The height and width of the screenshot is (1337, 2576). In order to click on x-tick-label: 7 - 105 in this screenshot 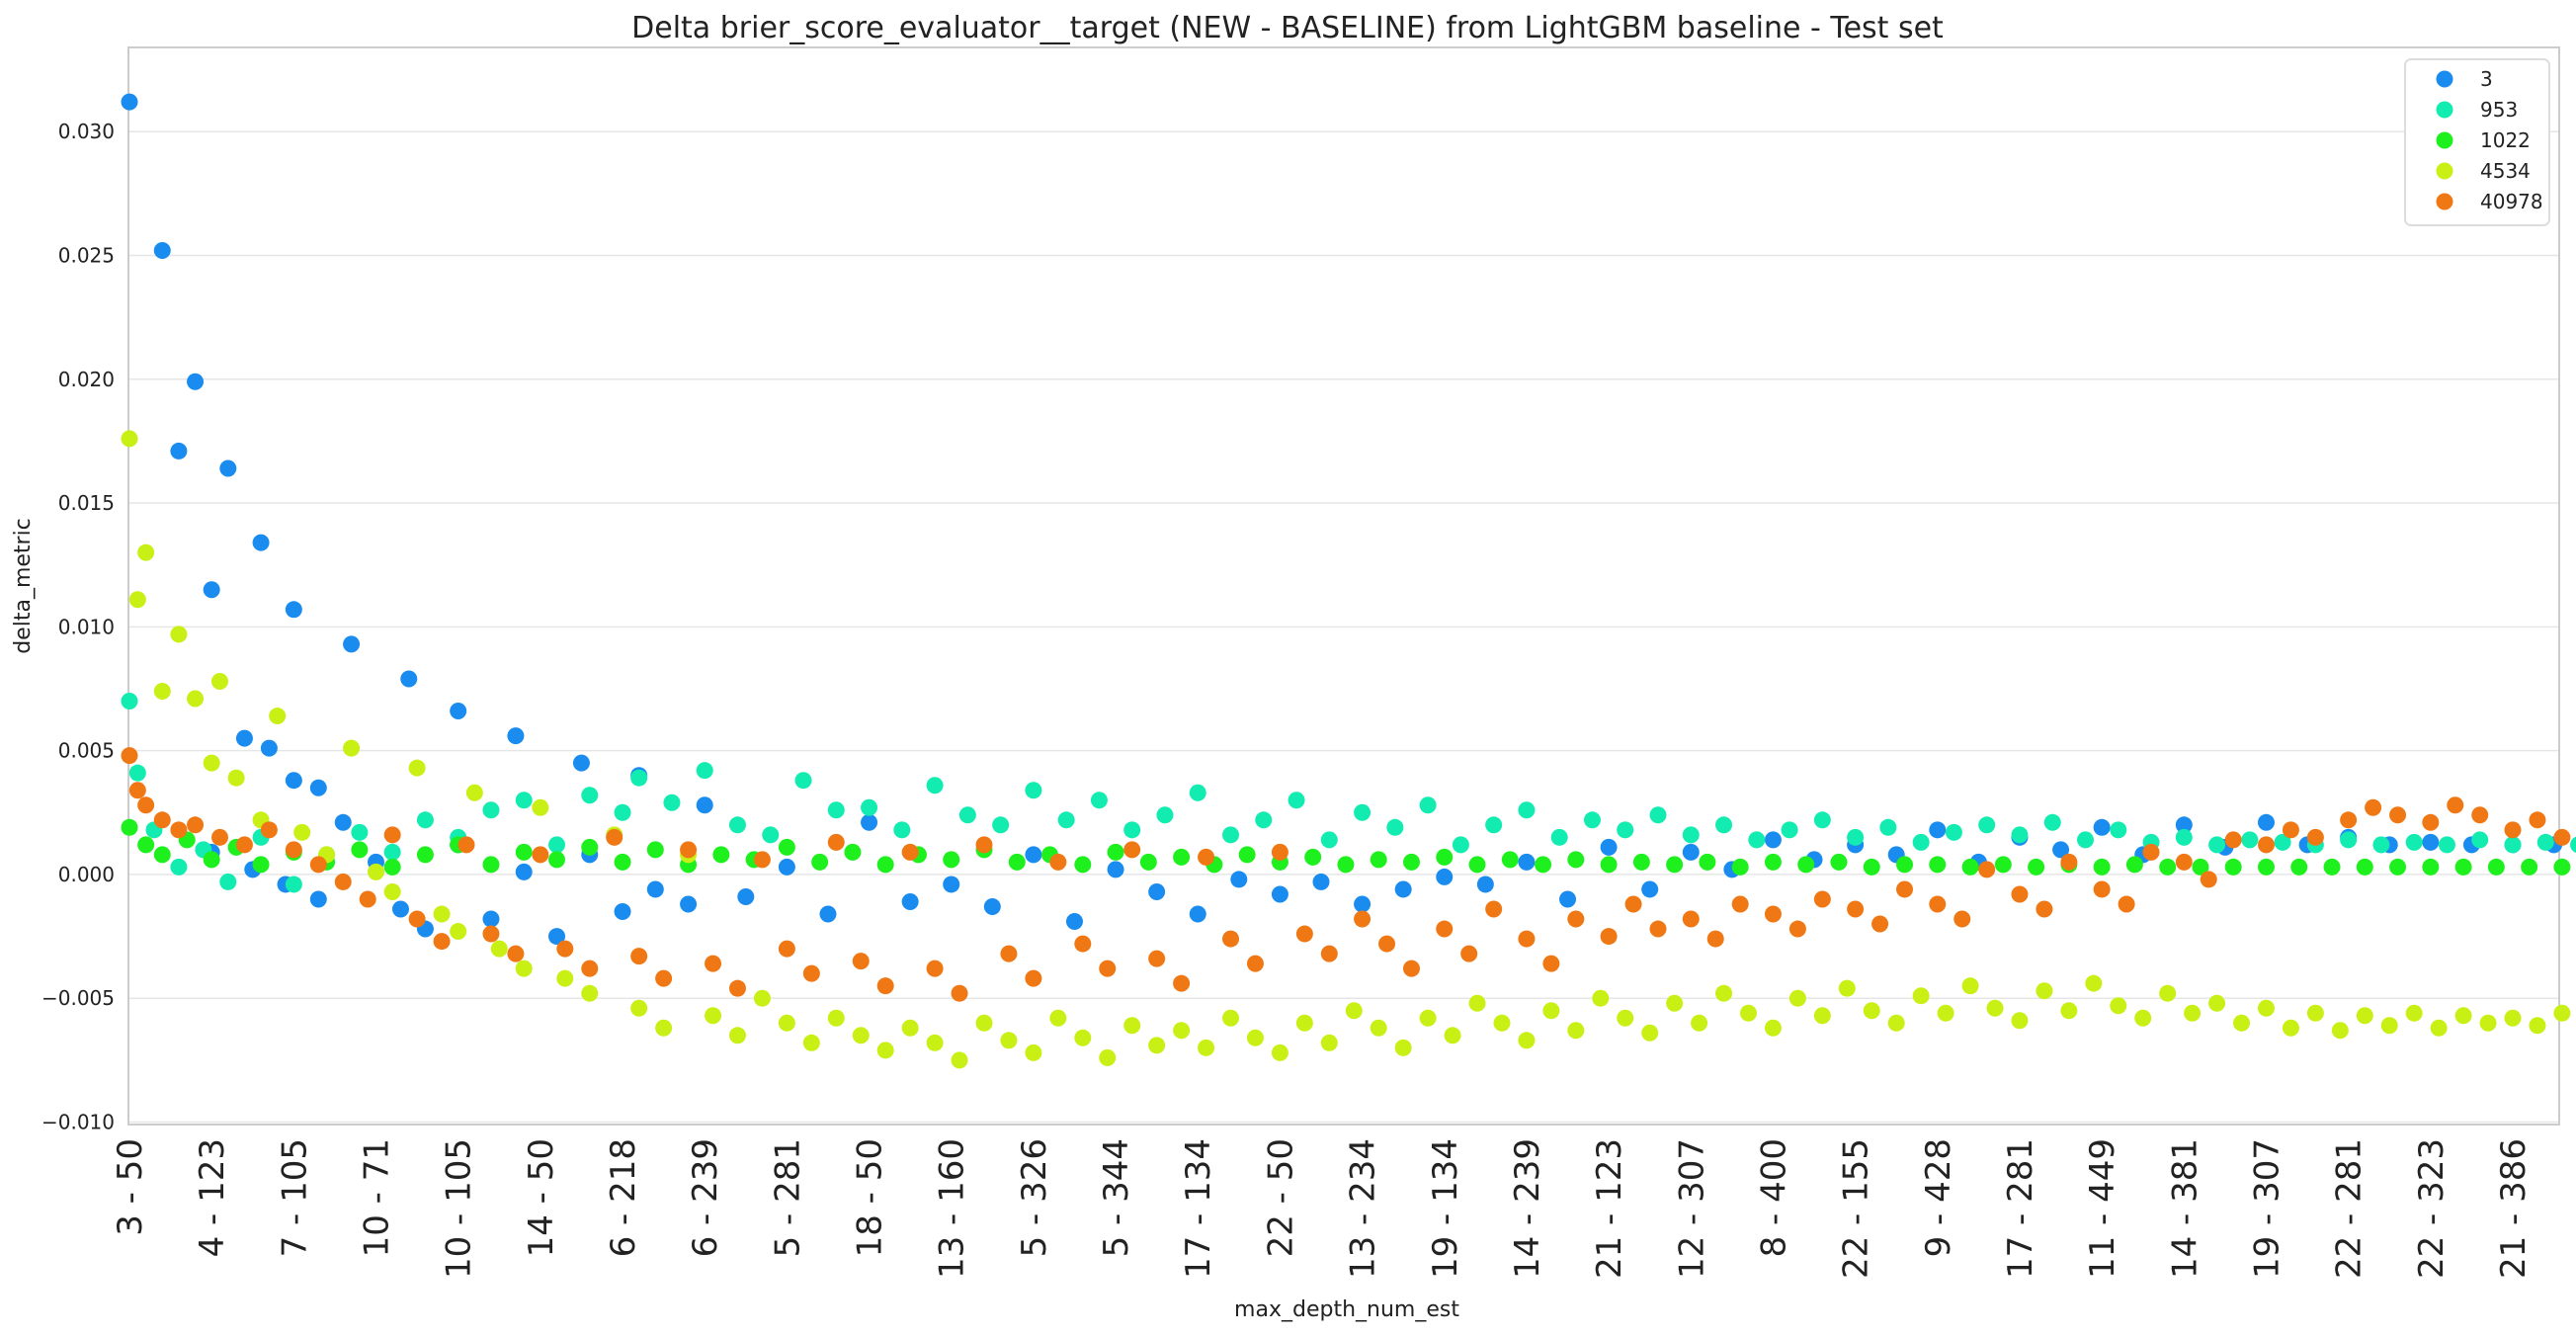, I will do `click(294, 1197)`.